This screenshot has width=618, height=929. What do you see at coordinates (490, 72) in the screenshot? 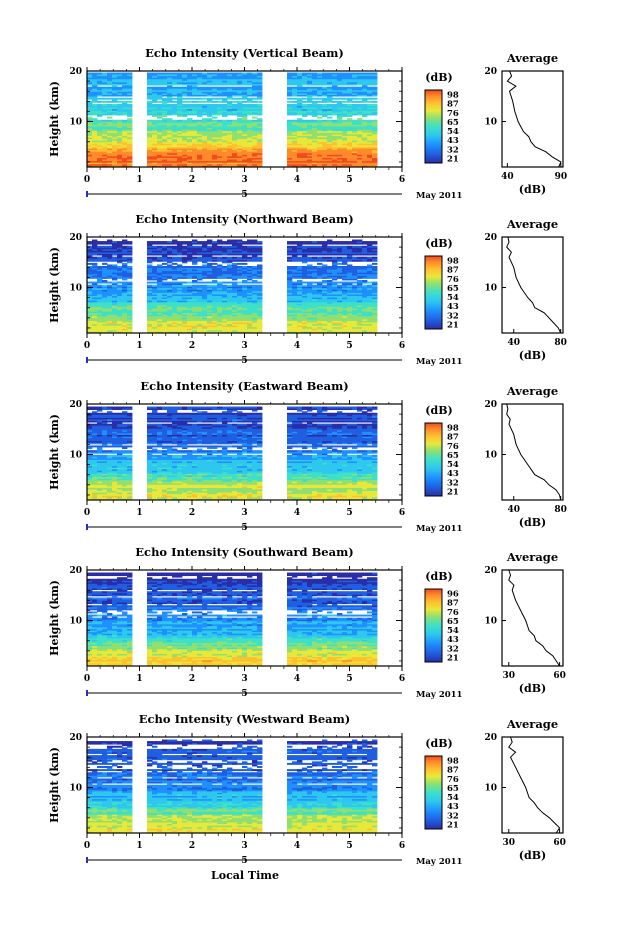
I see `average-y-tick-label: 20` at bounding box center [490, 72].